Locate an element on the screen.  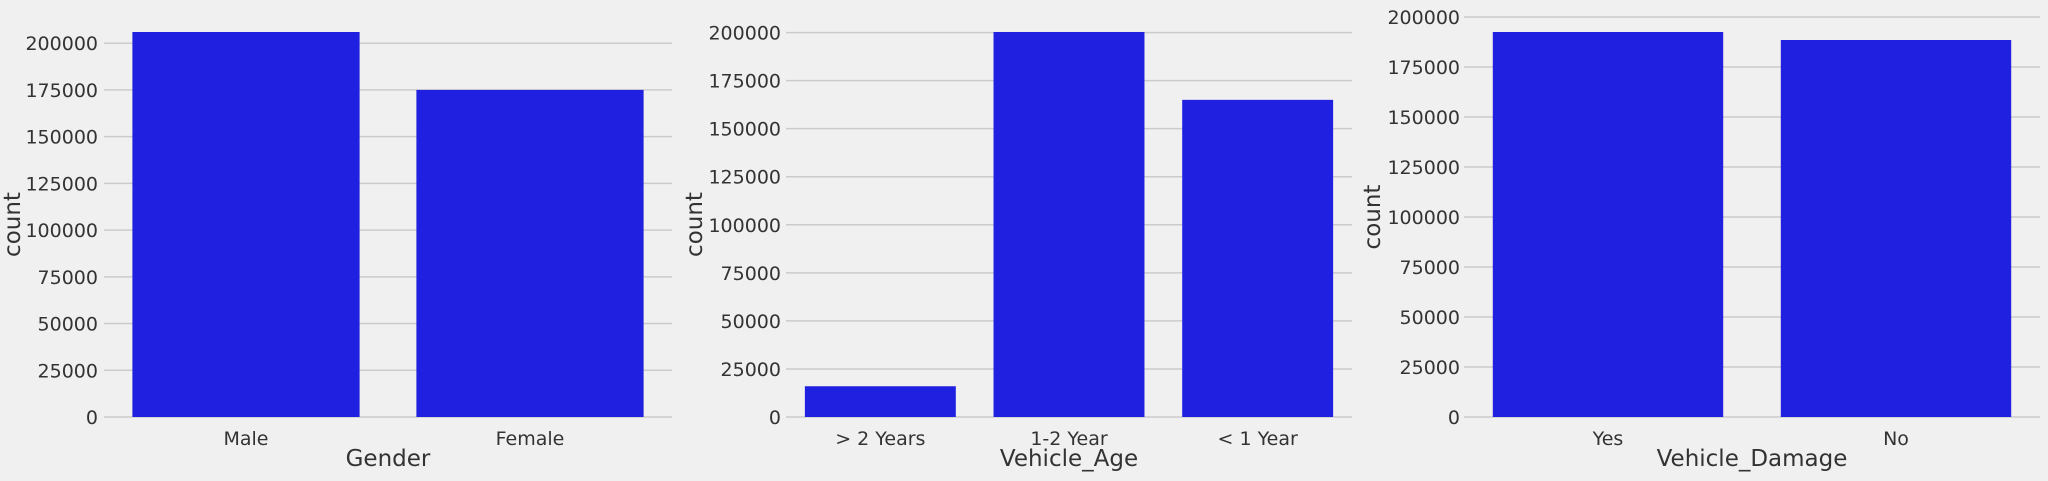
x-tick-label: Male is located at coordinates (245, 439).